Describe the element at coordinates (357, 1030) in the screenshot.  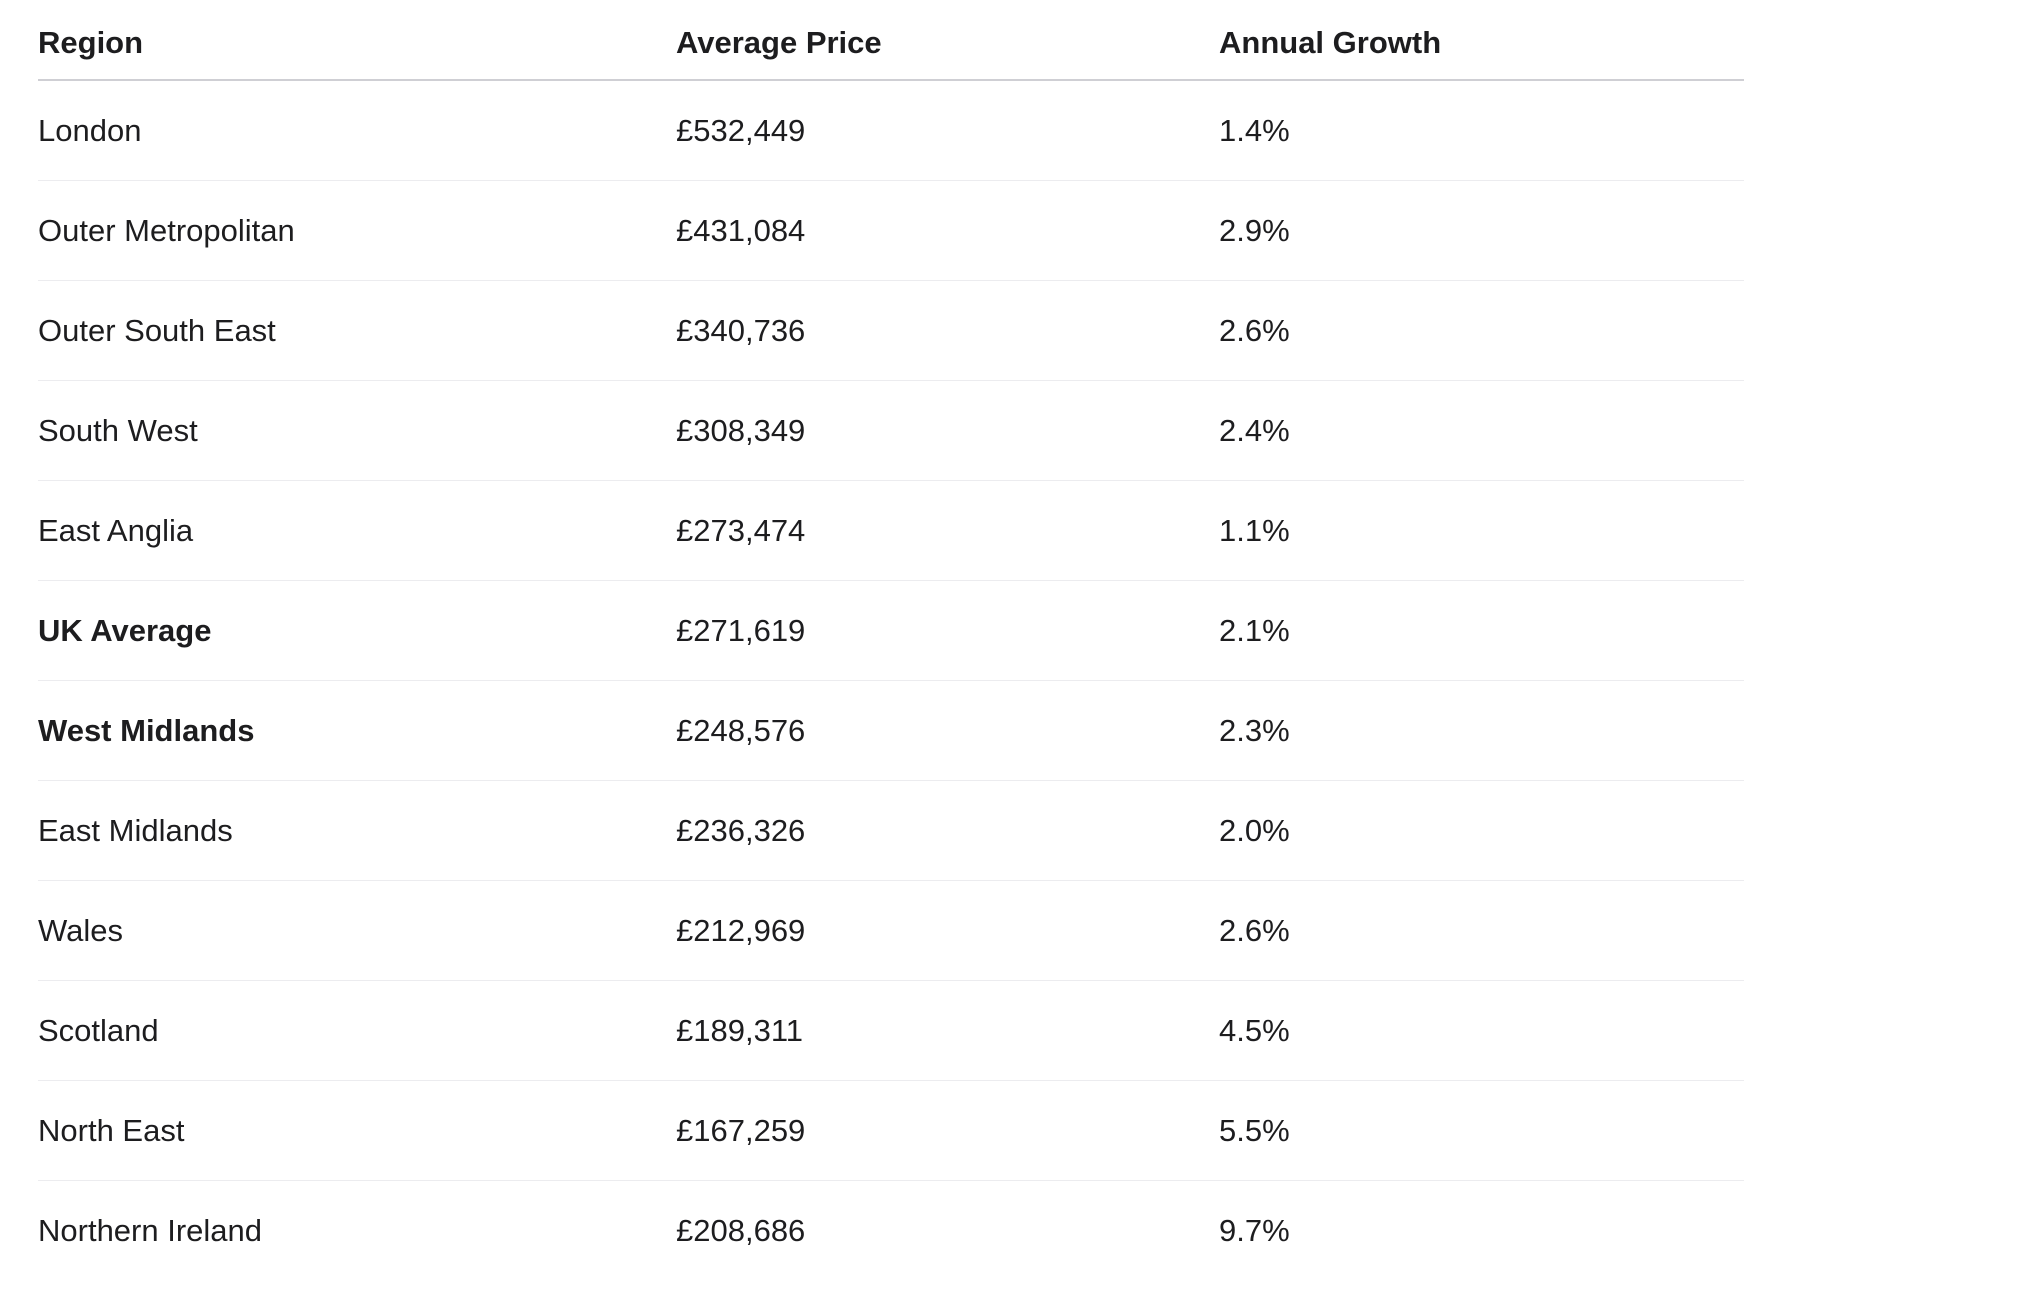
I see `region-cell: Scotland` at that location.